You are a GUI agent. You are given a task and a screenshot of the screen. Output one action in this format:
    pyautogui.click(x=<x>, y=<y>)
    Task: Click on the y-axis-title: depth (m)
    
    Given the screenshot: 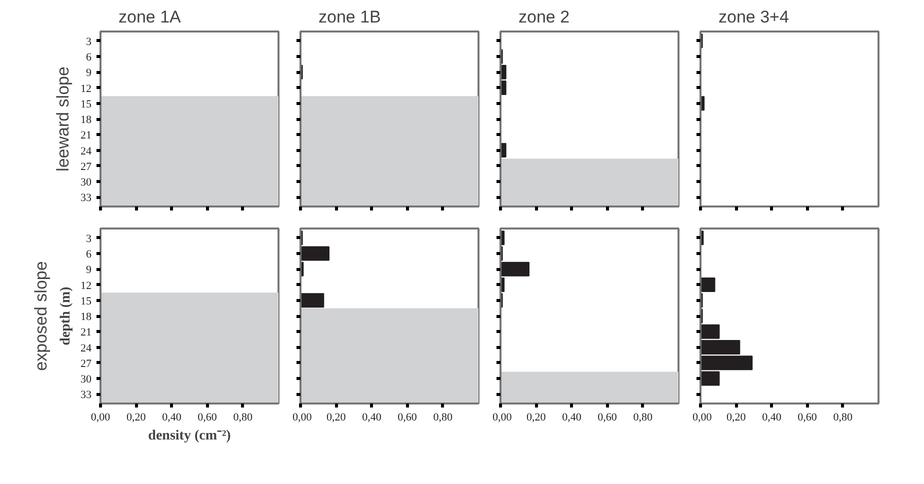 What is the action you would take?
    pyautogui.click(x=66, y=316)
    